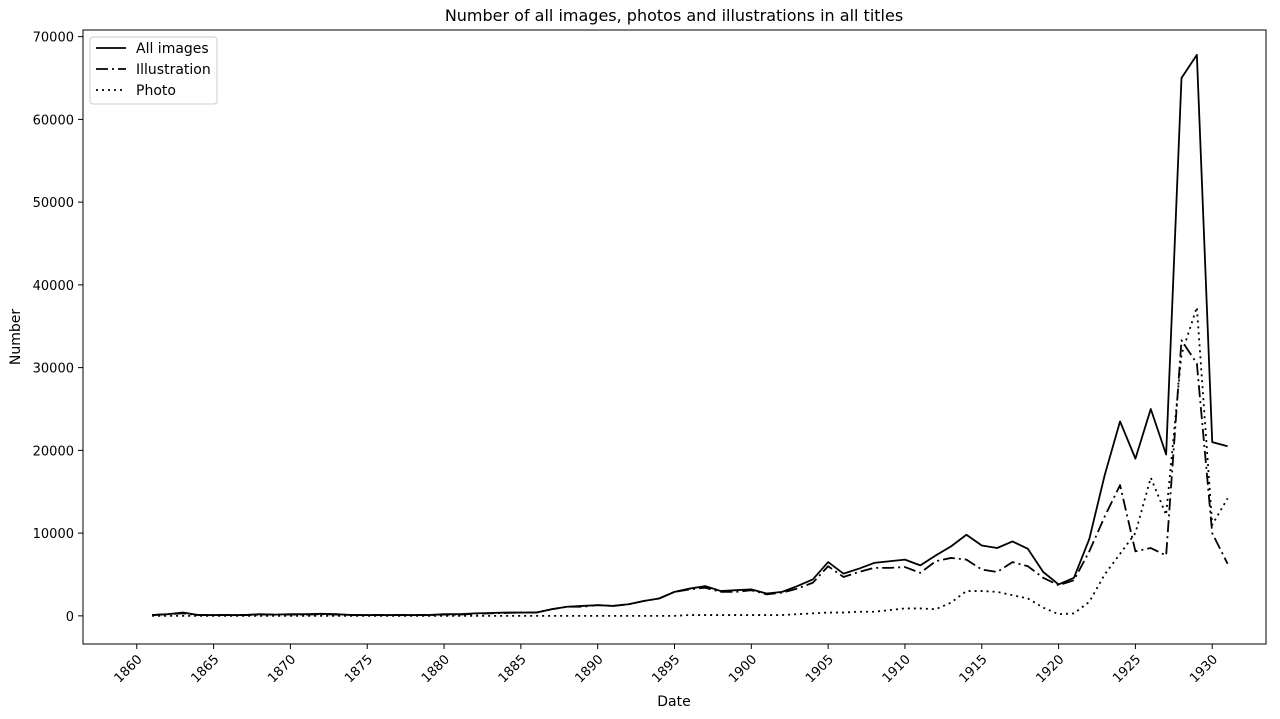 The image size is (1280, 719). Describe the element at coordinates (16, 337) in the screenshot. I see `y-axis-label: Number` at that location.